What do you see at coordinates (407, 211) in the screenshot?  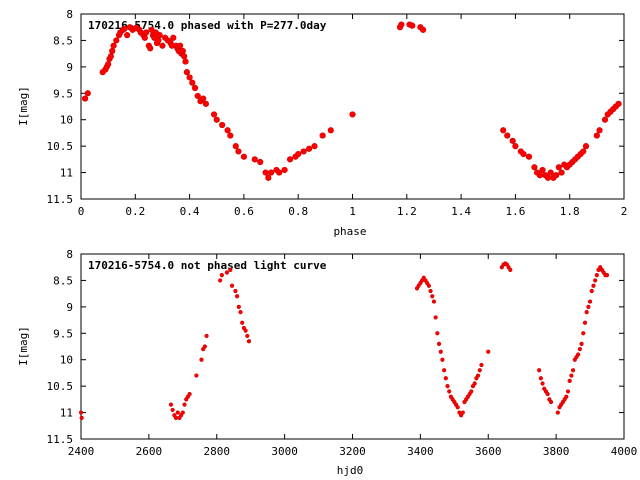 I see `phased-x-tick-label: 1.2` at bounding box center [407, 211].